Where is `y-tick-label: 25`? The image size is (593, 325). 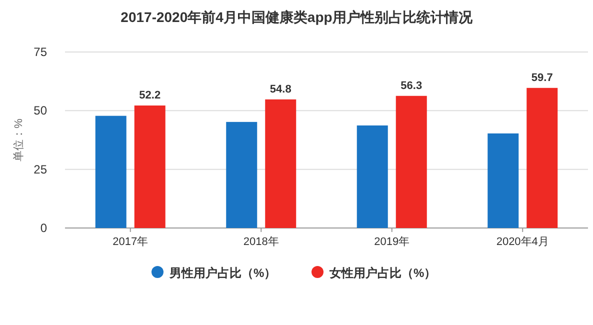 y-tick-label: 25 is located at coordinates (41, 169).